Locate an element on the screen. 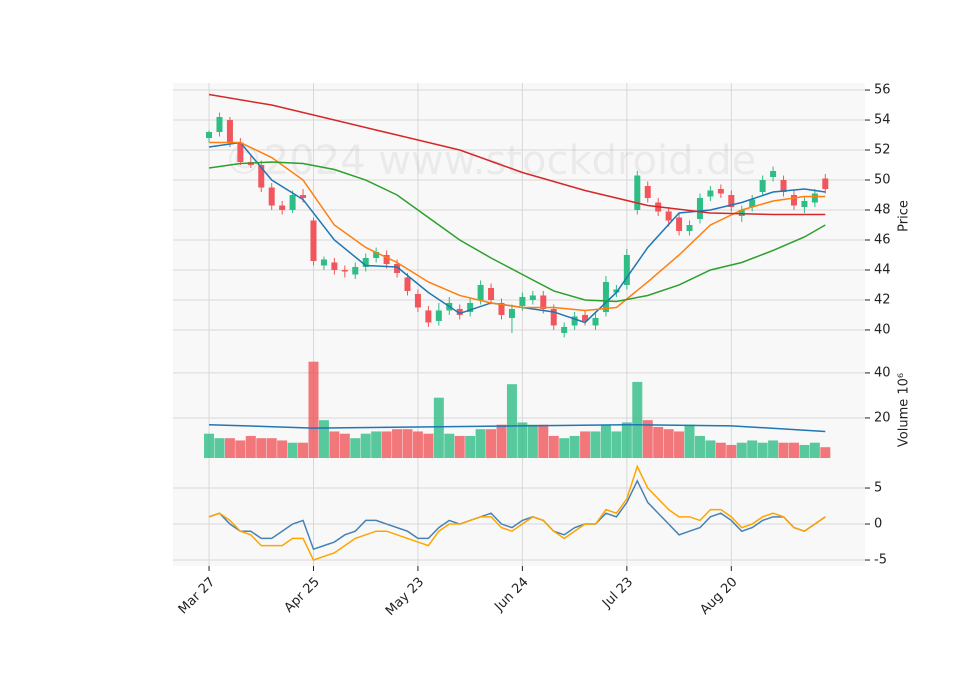 The width and height of the screenshot is (960, 690). y-axis-label: Price is located at coordinates (904, 216).